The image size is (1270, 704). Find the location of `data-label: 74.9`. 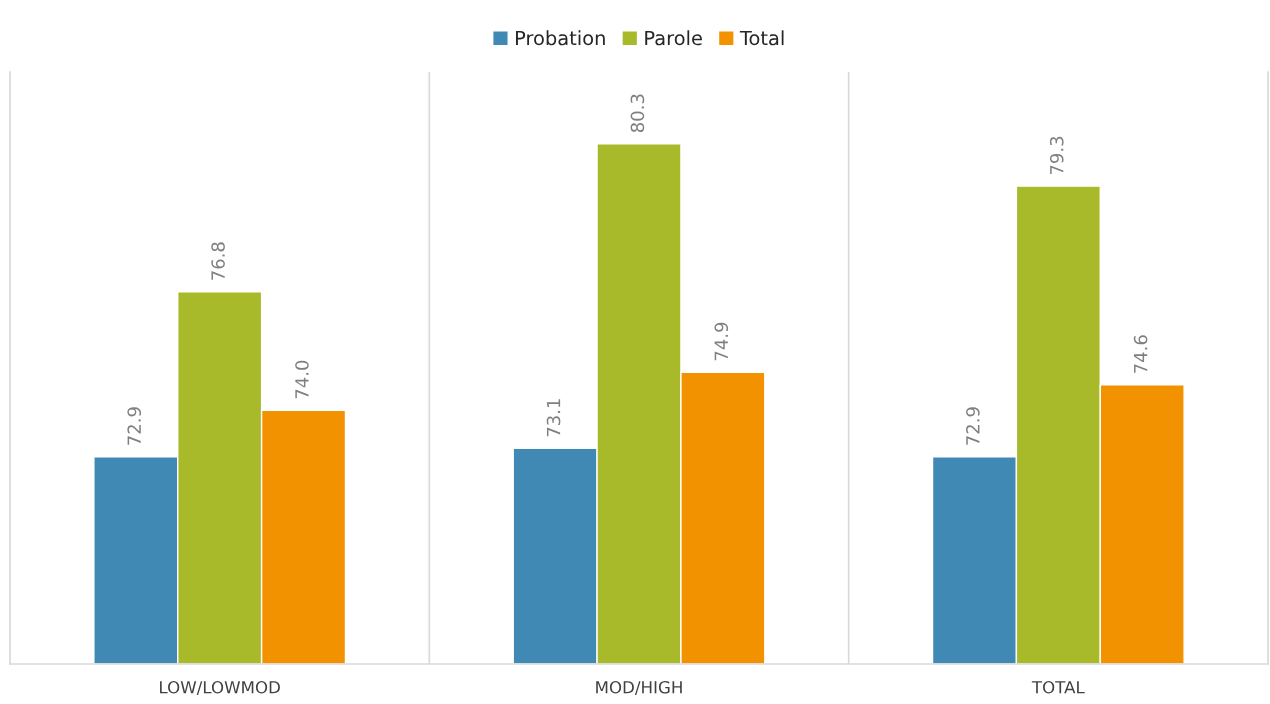

data-label: 74.9 is located at coordinates (721, 341).